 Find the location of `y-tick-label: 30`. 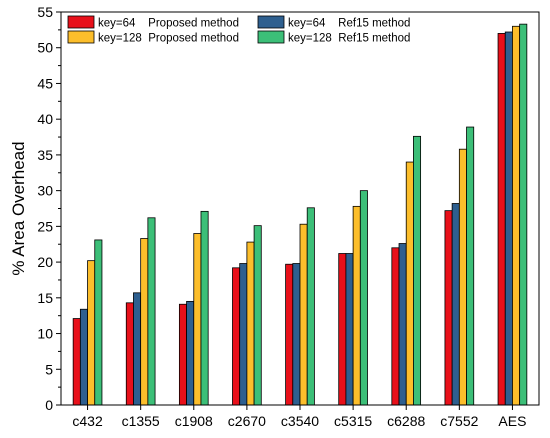

y-tick-label: 30 is located at coordinates (45, 191).